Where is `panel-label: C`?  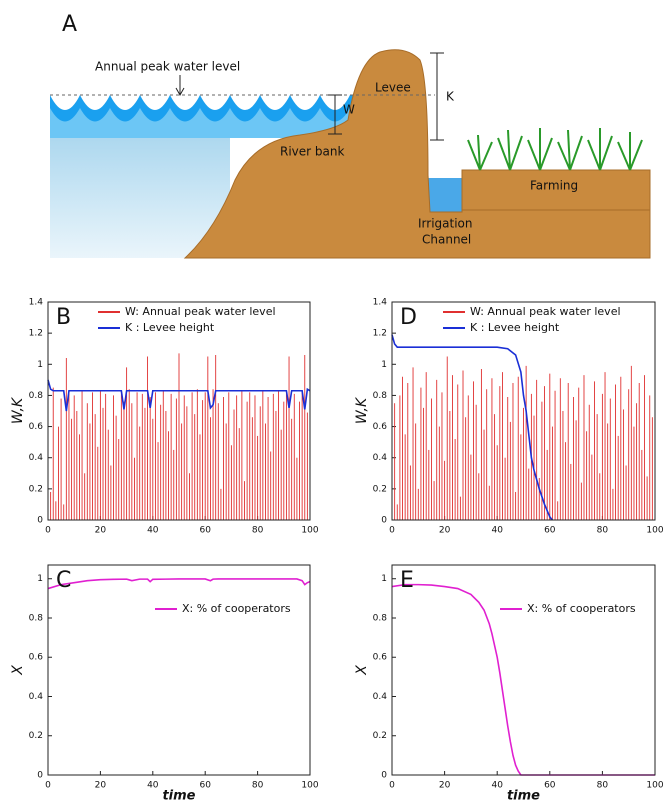
panel-label: C is located at coordinates (63, 580).